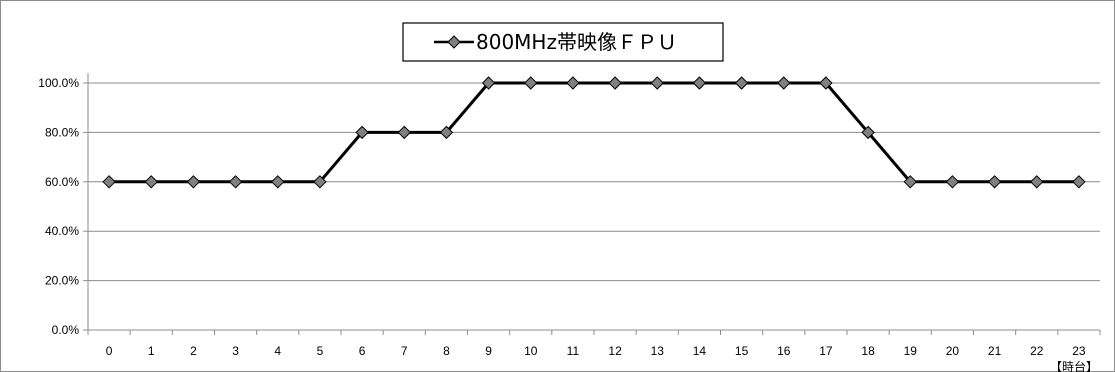  What do you see at coordinates (62, 132) in the screenshot?
I see `y-tick-label: 80.0%` at bounding box center [62, 132].